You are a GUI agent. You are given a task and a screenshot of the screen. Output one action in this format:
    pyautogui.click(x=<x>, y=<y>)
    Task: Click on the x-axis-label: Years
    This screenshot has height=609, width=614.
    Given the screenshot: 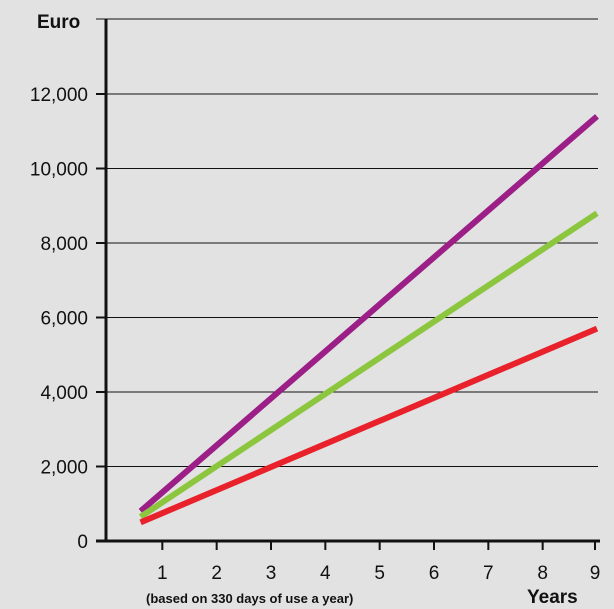 What is the action you would take?
    pyautogui.click(x=552, y=597)
    